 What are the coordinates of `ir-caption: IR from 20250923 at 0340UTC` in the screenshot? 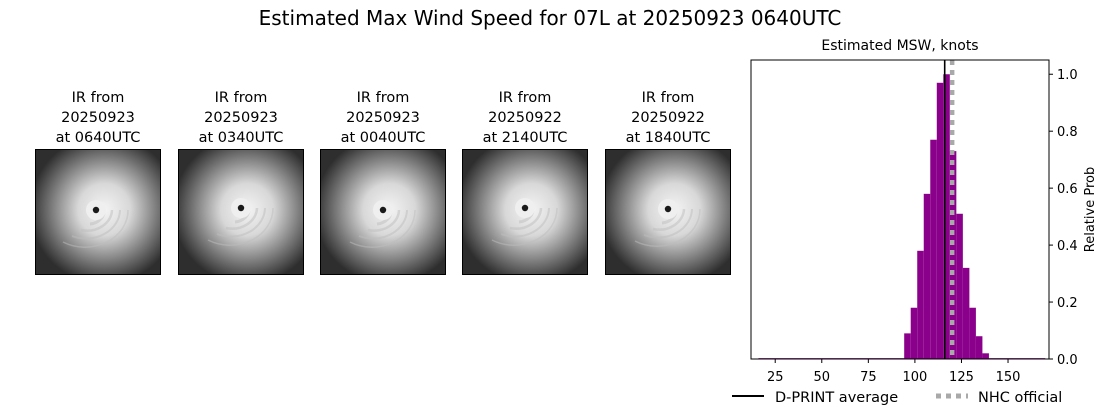 It's located at (241, 119).